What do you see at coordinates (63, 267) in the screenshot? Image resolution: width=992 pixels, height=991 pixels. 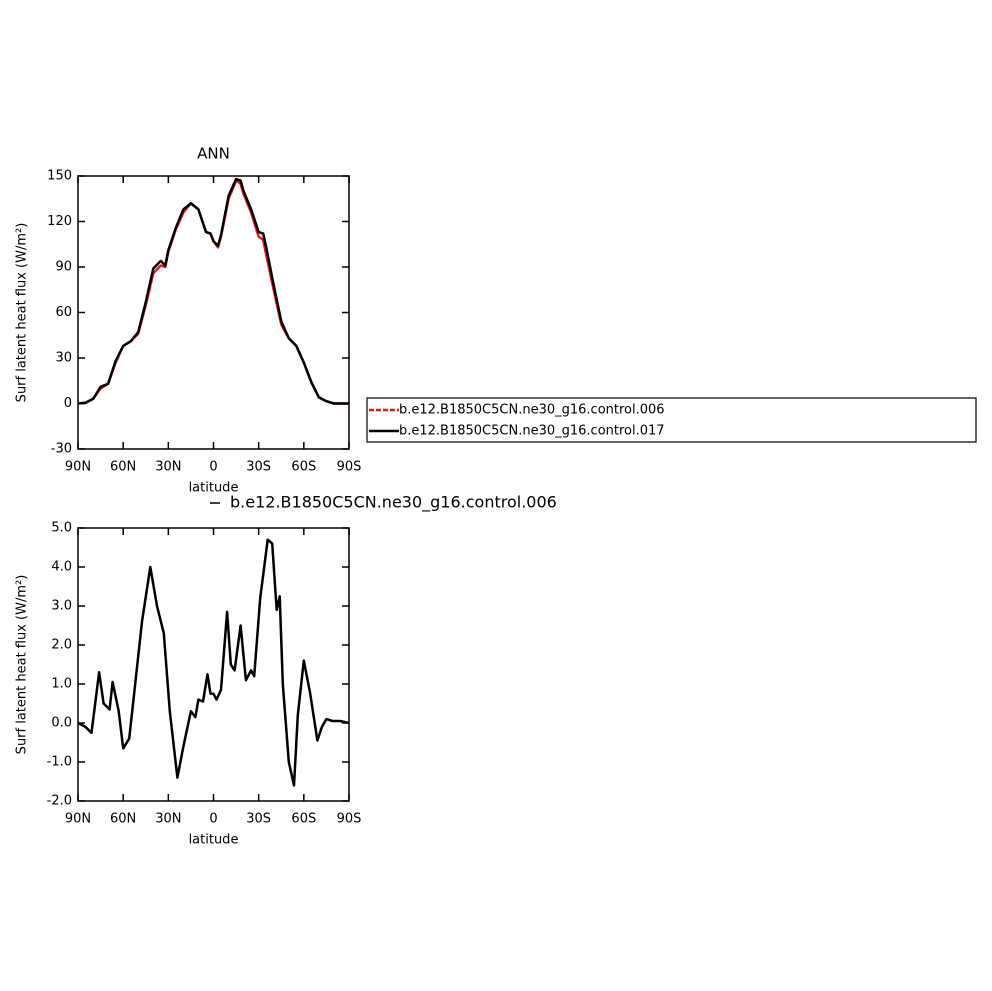 I see `y-tick-label: 90` at bounding box center [63, 267].